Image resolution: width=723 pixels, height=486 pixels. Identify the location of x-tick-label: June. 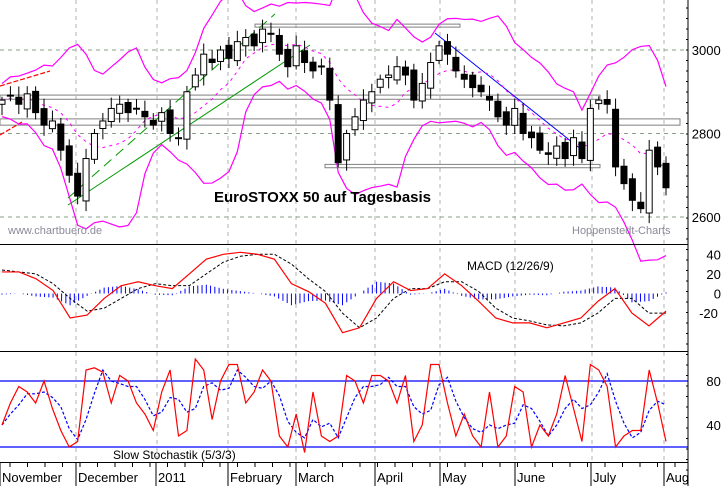
(531, 477).